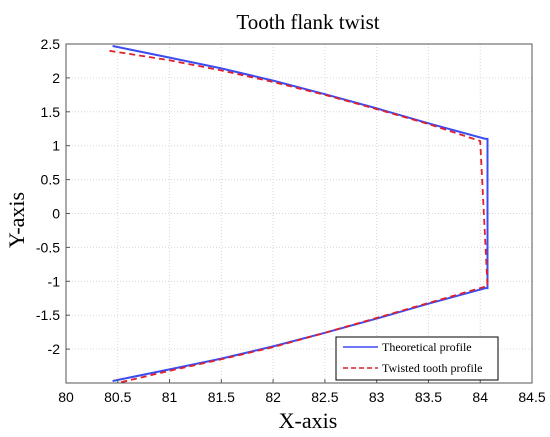 This screenshot has height=437, width=550. What do you see at coordinates (307, 22) in the screenshot?
I see `chart-title: Tooth flank twist` at bounding box center [307, 22].